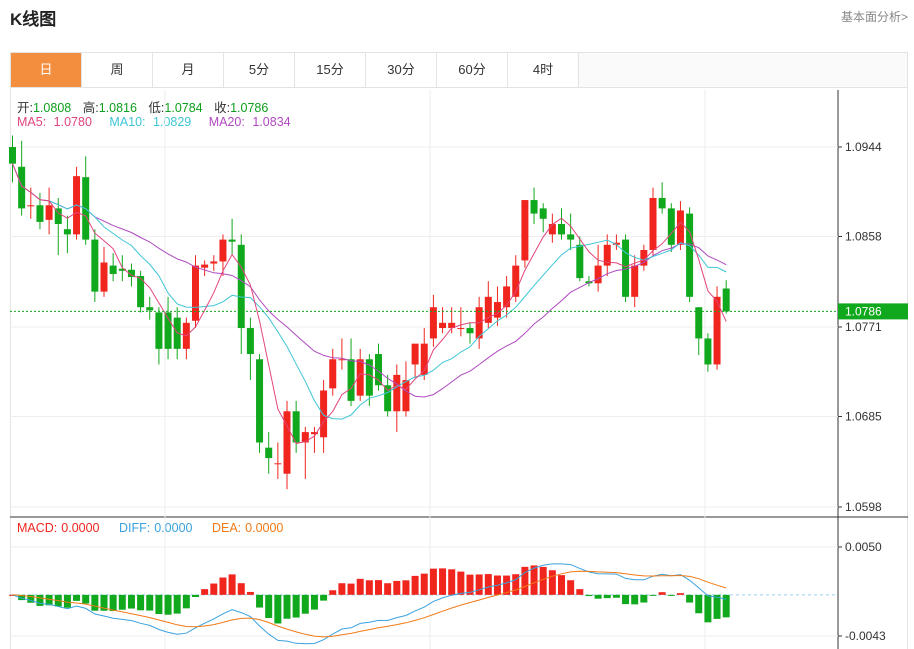 The width and height of the screenshot is (914, 649). Describe the element at coordinates (127, 122) in the screenshot. I see `ma10-label: MA10:` at that location.